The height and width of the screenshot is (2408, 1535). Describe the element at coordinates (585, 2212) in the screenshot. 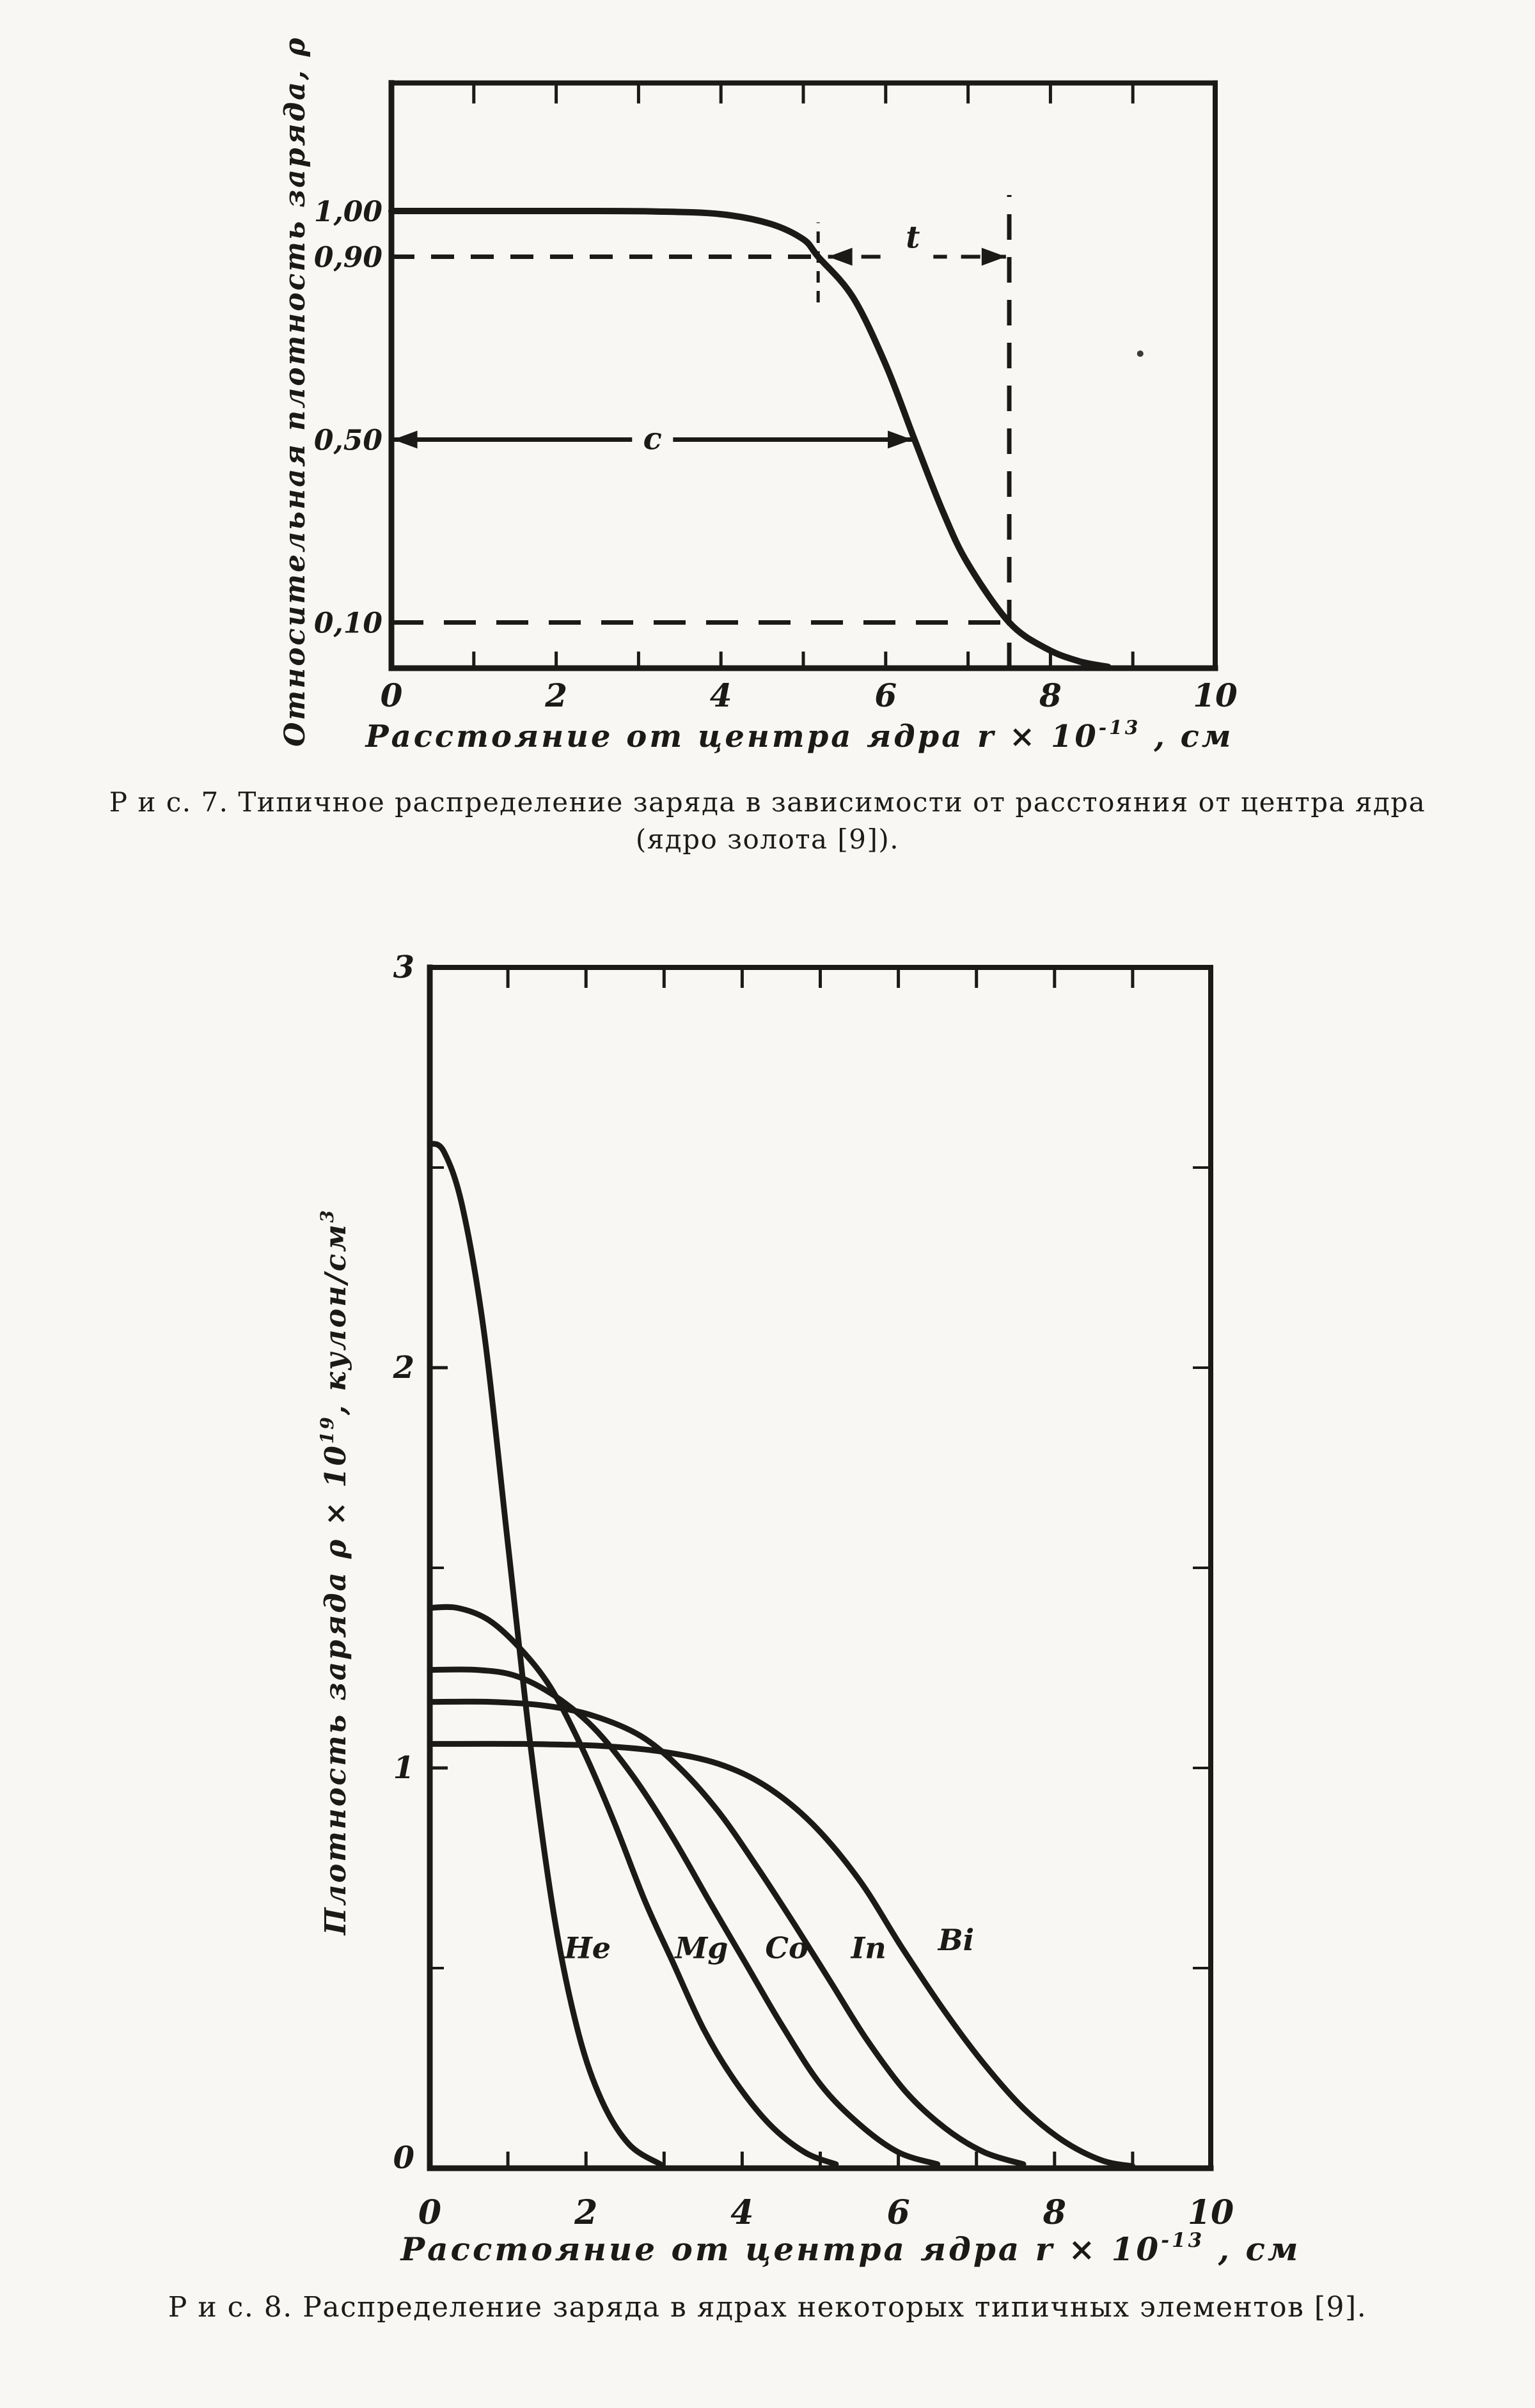

I see `fig8-x-tick-label-2: 2` at that location.